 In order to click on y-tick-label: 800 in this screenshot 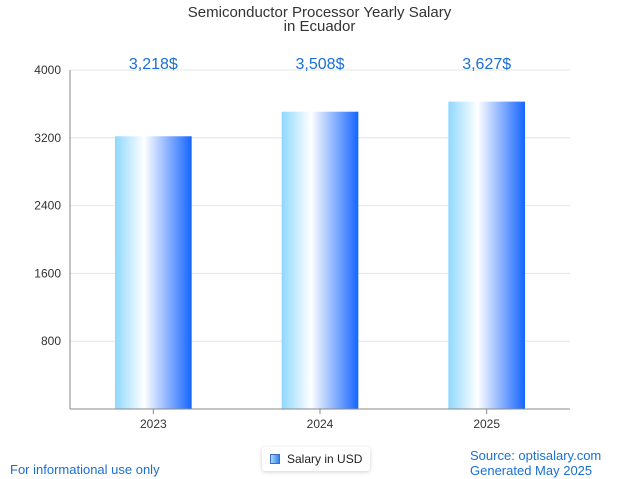, I will do `click(51, 341)`.